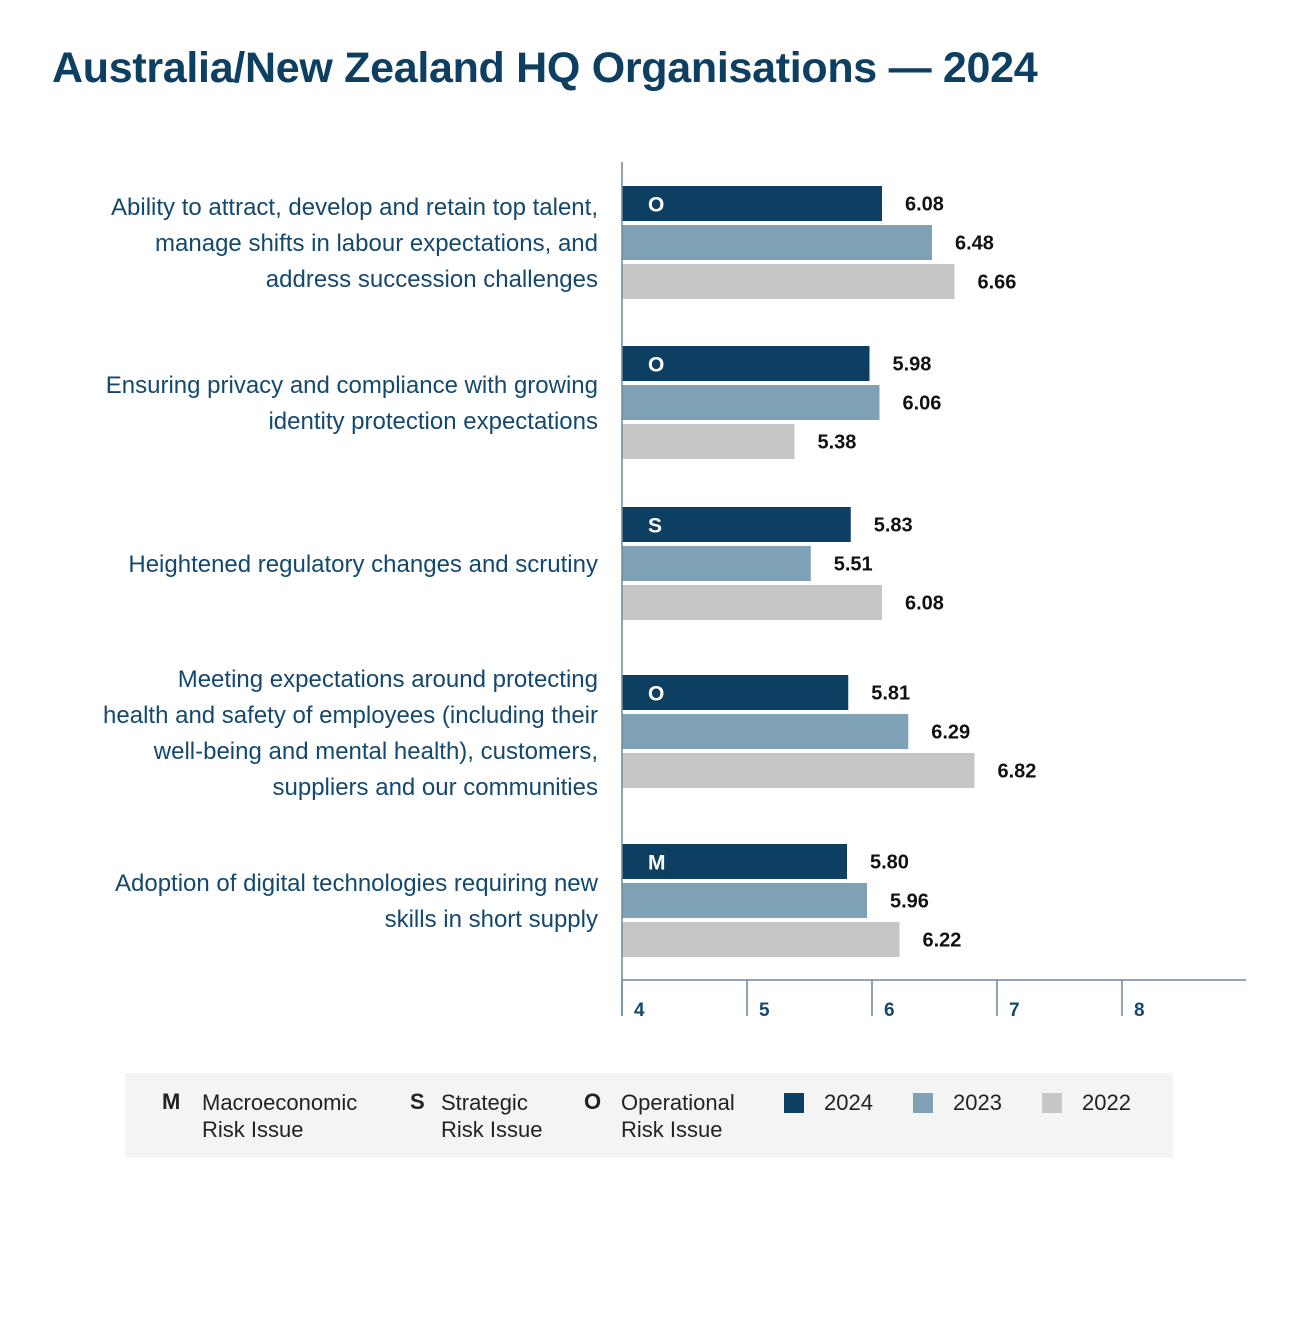  I want to click on category-label-line: identity protection expectations, so click(433, 421).